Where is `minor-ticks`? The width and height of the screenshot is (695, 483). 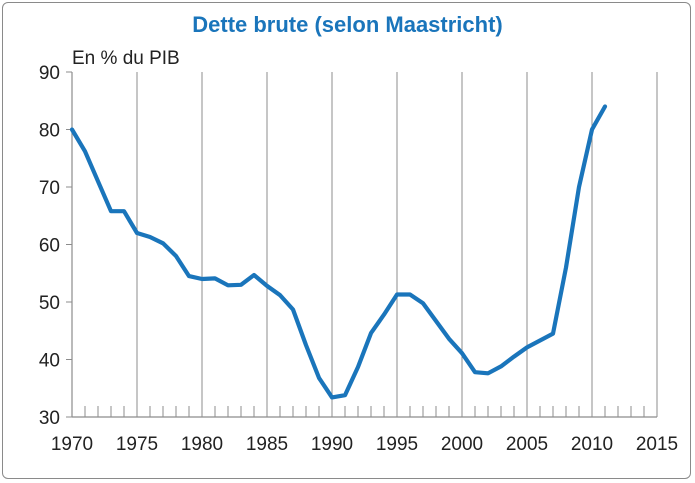
minor-ticks is located at coordinates (364, 411).